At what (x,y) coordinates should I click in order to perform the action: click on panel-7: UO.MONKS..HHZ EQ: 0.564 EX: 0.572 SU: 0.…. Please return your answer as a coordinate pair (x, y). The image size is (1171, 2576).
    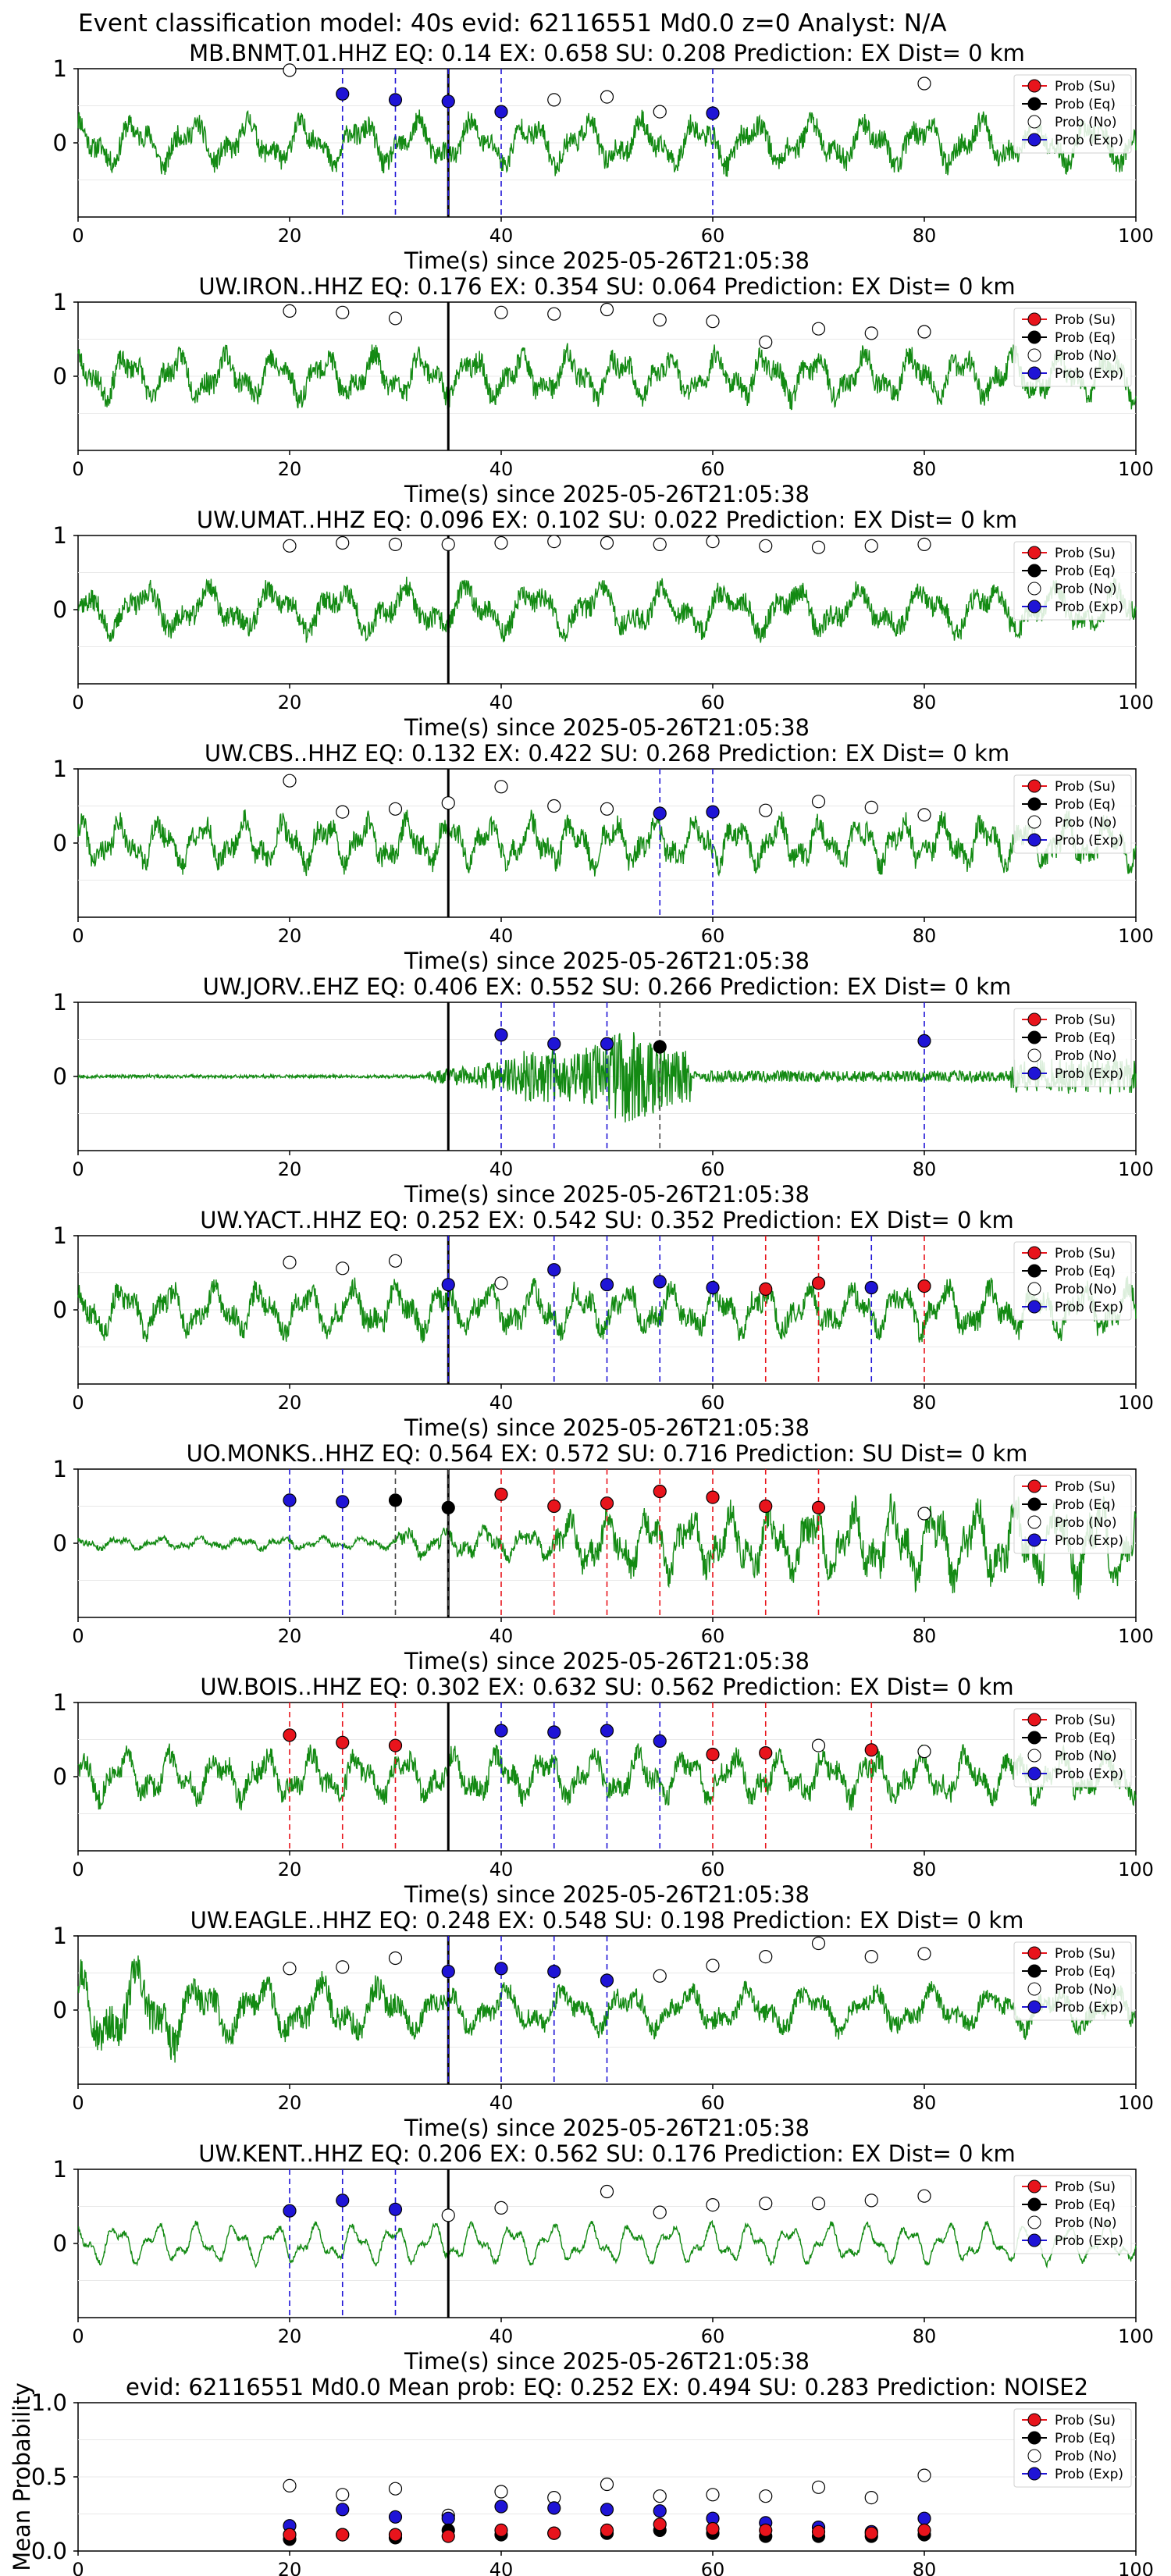
    Looking at the image, I should click on (603, 1557).